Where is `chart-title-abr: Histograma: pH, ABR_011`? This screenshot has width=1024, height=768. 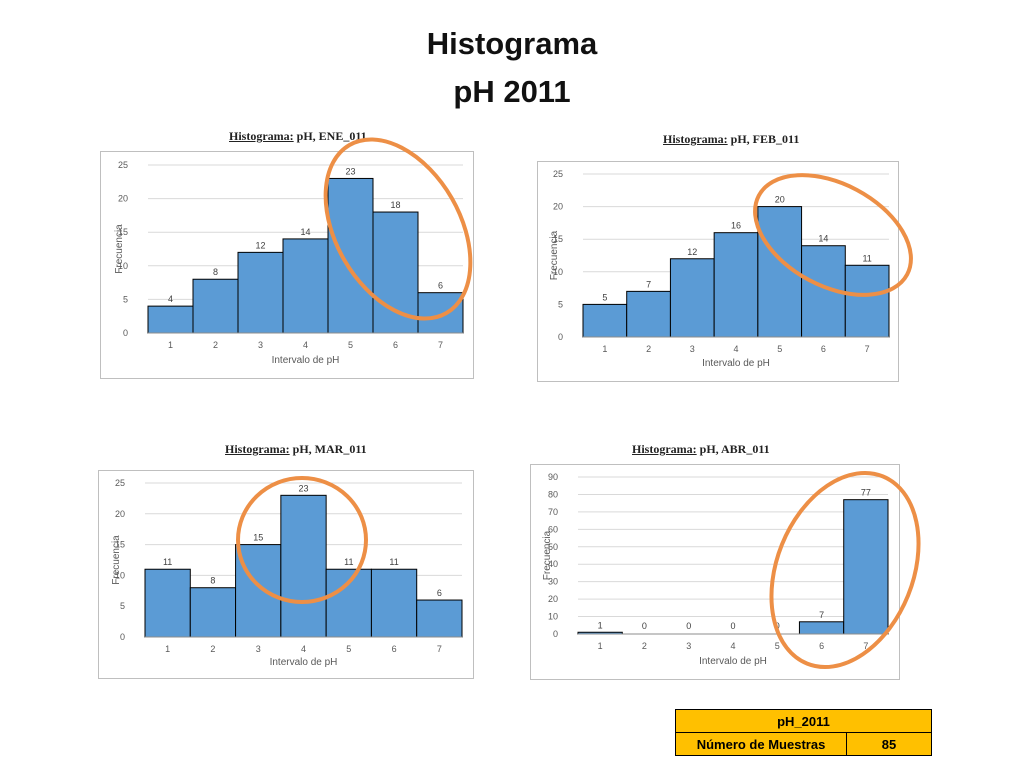
chart-title-abr: Histograma: pH, ABR_011 is located at coordinates (701, 449).